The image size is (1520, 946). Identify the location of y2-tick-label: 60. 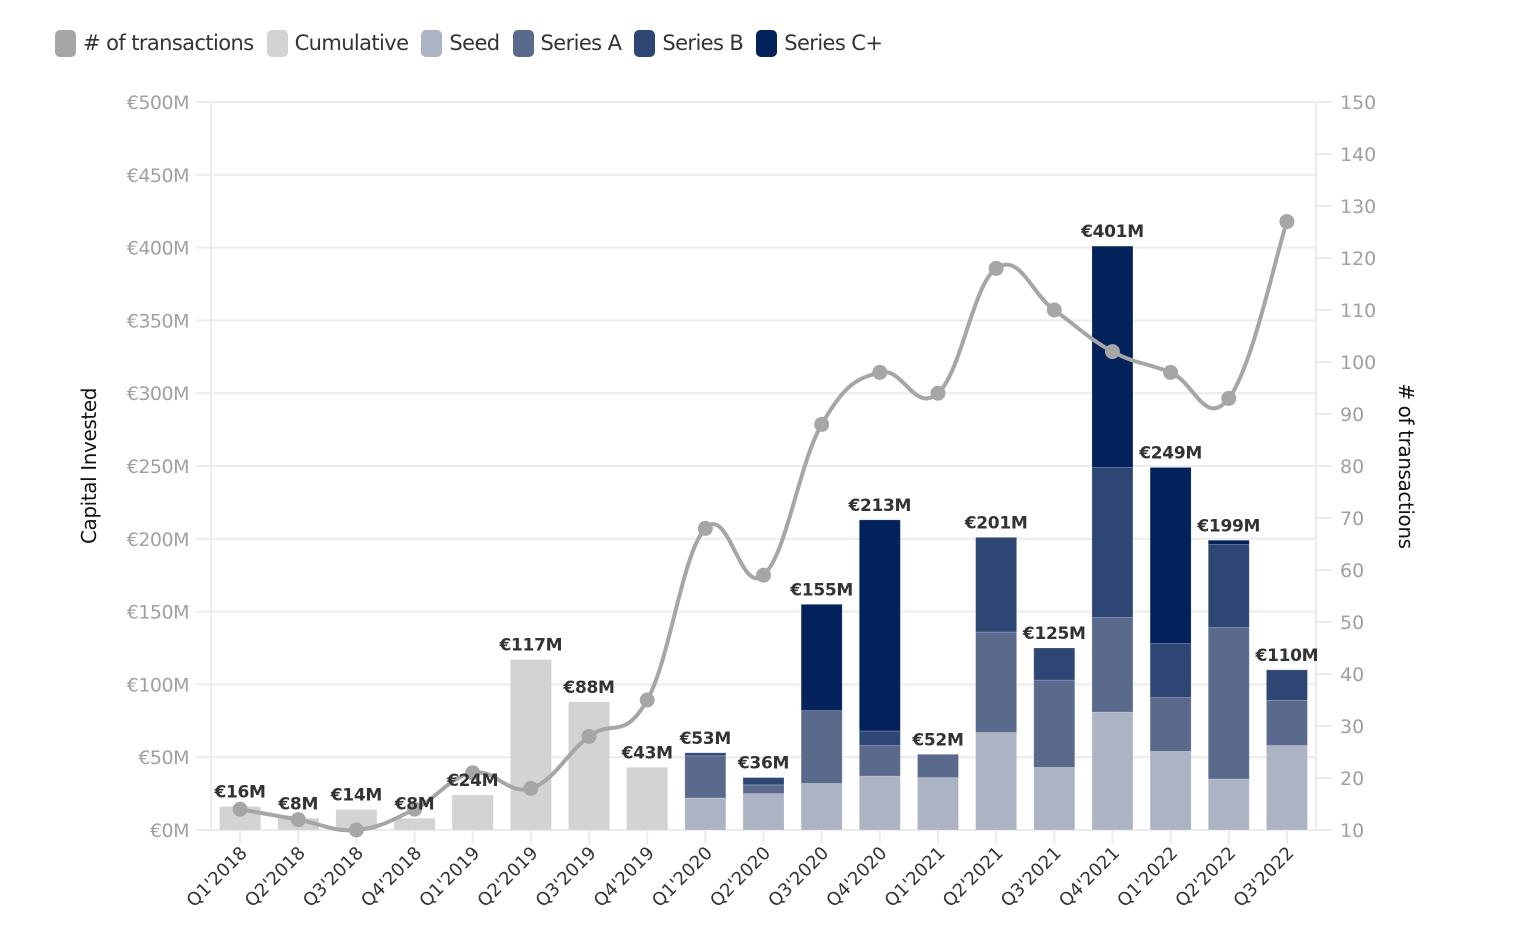
(1352, 571).